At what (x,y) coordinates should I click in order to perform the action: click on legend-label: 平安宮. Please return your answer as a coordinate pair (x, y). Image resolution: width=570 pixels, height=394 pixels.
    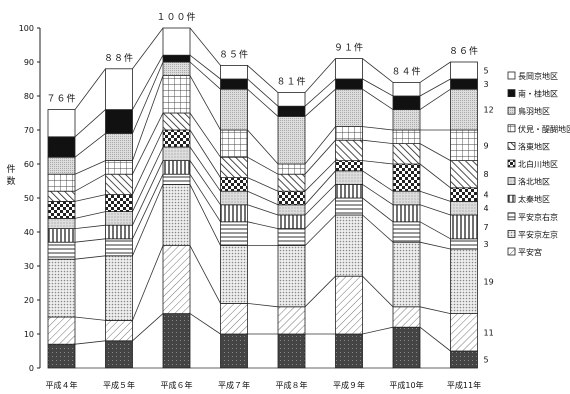
    Looking at the image, I should click on (530, 252).